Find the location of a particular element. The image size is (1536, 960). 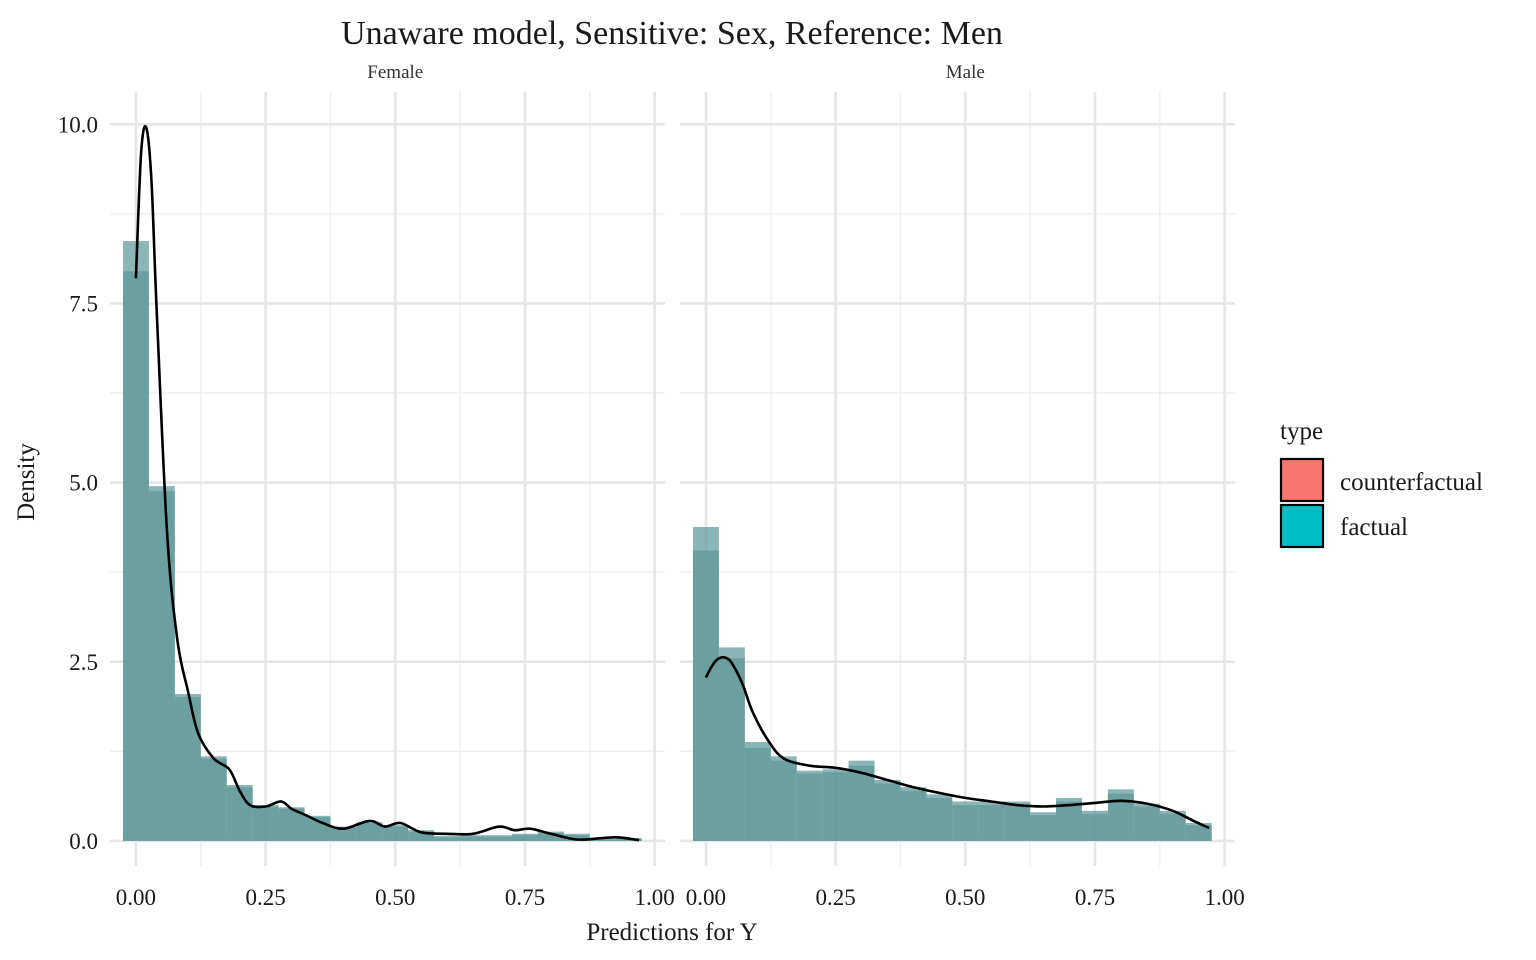

y-axis-label: Density is located at coordinates (26, 482).